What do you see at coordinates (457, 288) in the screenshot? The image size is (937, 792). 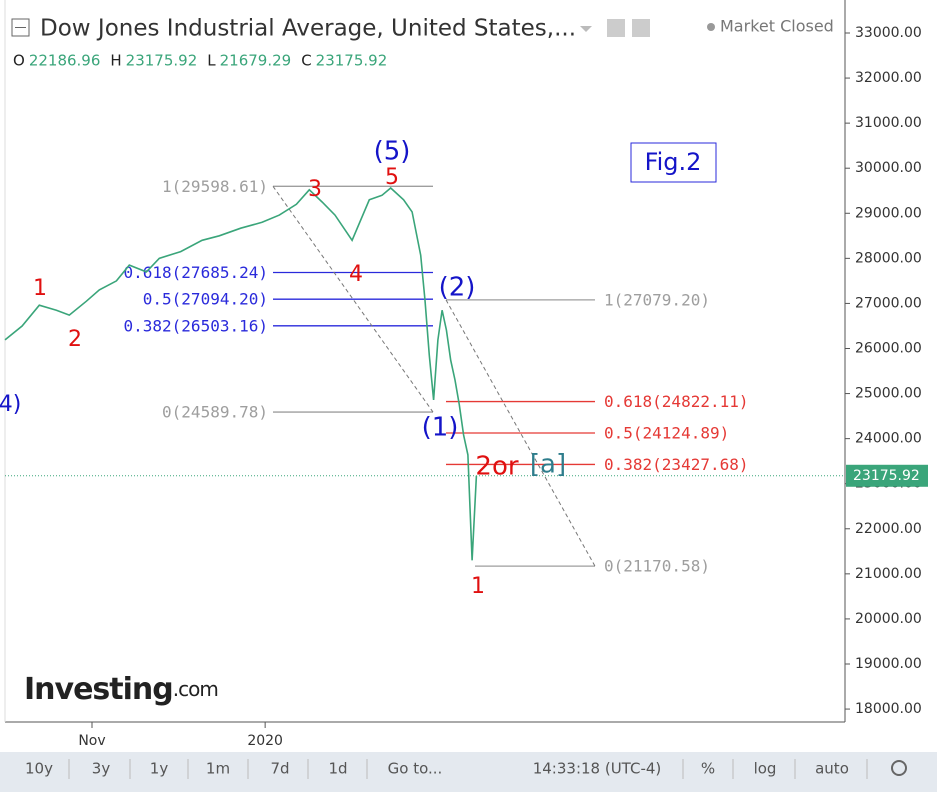 I see `wave-label: (2)` at bounding box center [457, 288].